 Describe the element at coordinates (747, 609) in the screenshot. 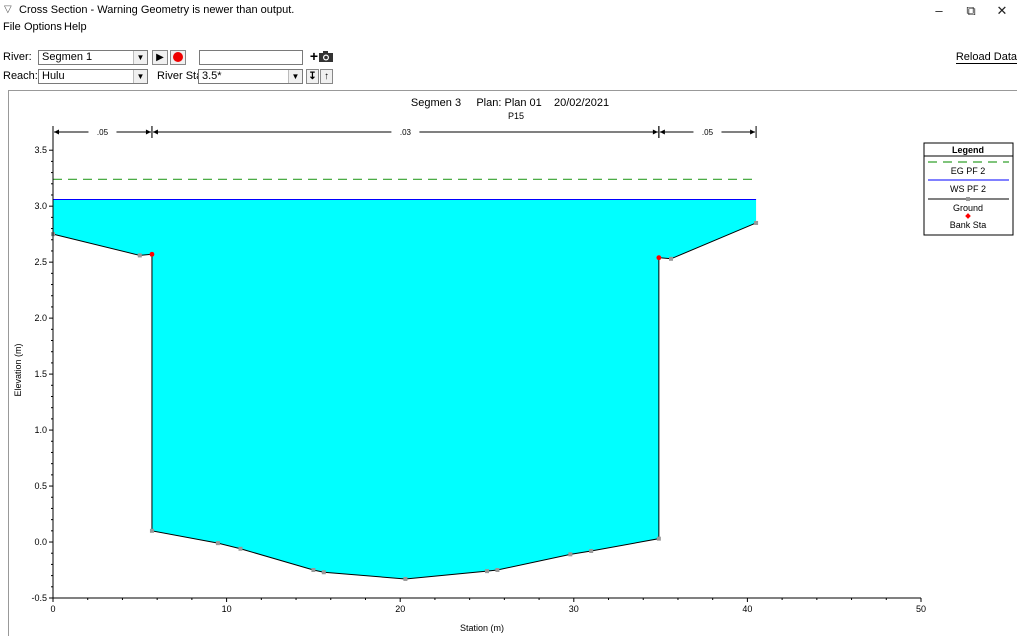

I see `x-tick-label: 40` at that location.